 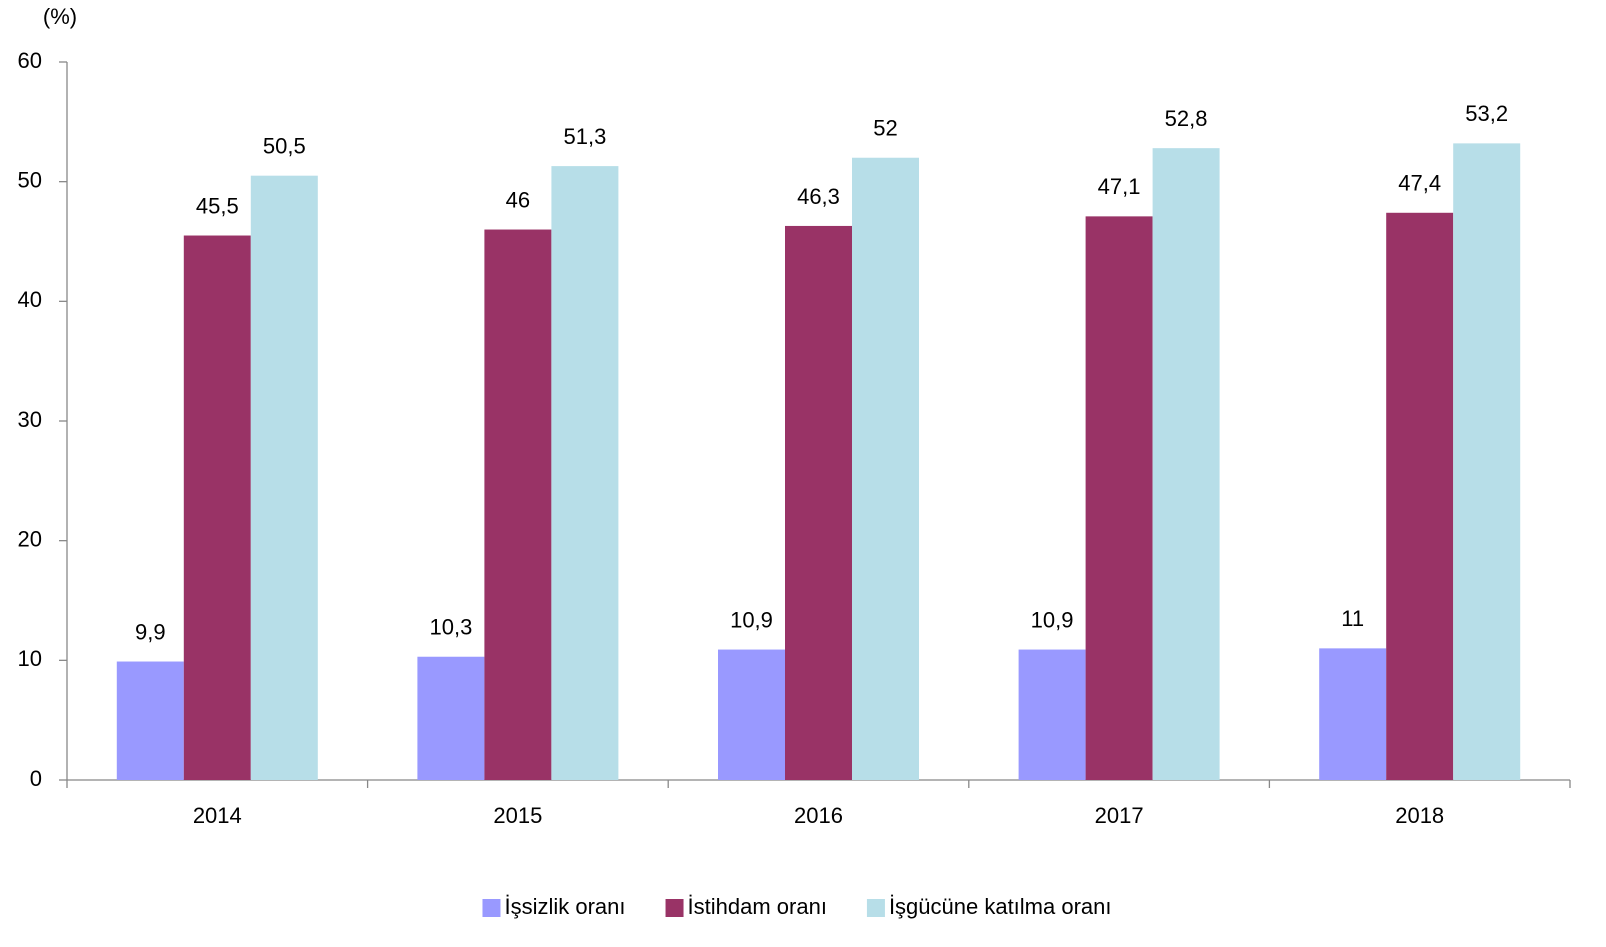 What do you see at coordinates (885, 128) in the screenshot?
I see `data-label: 52` at bounding box center [885, 128].